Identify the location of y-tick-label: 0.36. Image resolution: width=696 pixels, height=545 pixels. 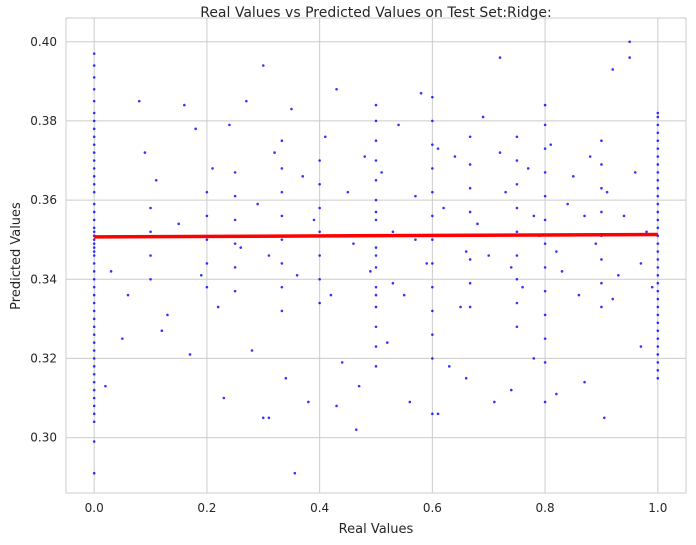
(43, 200).